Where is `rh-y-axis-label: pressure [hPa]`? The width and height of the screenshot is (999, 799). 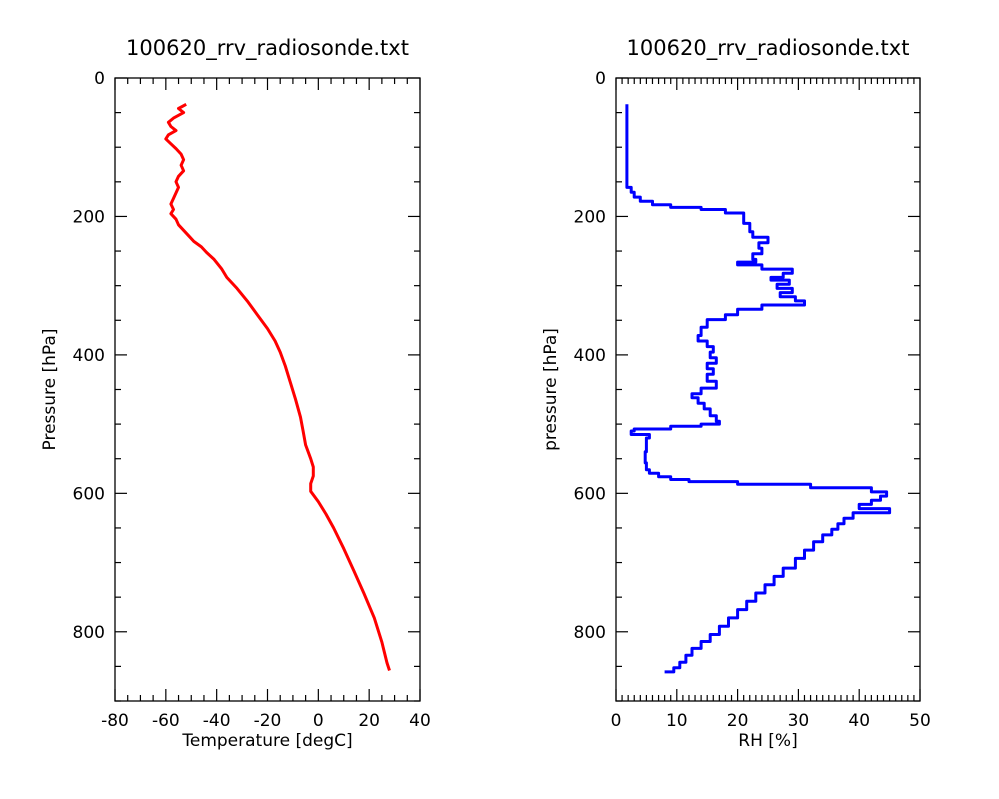 rh-y-axis-label: pressure [hPa] is located at coordinates (551, 389).